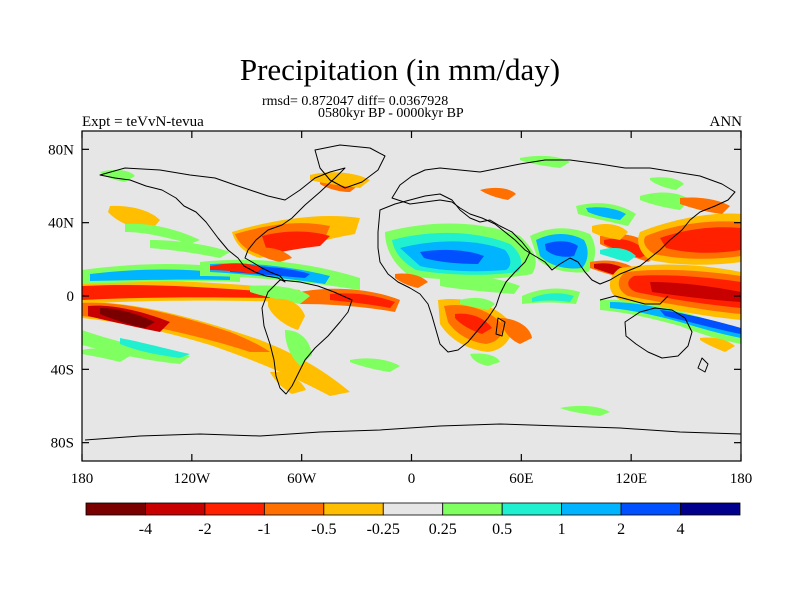  What do you see at coordinates (681, 529) in the screenshot?
I see `colorbar-label: 4` at bounding box center [681, 529].